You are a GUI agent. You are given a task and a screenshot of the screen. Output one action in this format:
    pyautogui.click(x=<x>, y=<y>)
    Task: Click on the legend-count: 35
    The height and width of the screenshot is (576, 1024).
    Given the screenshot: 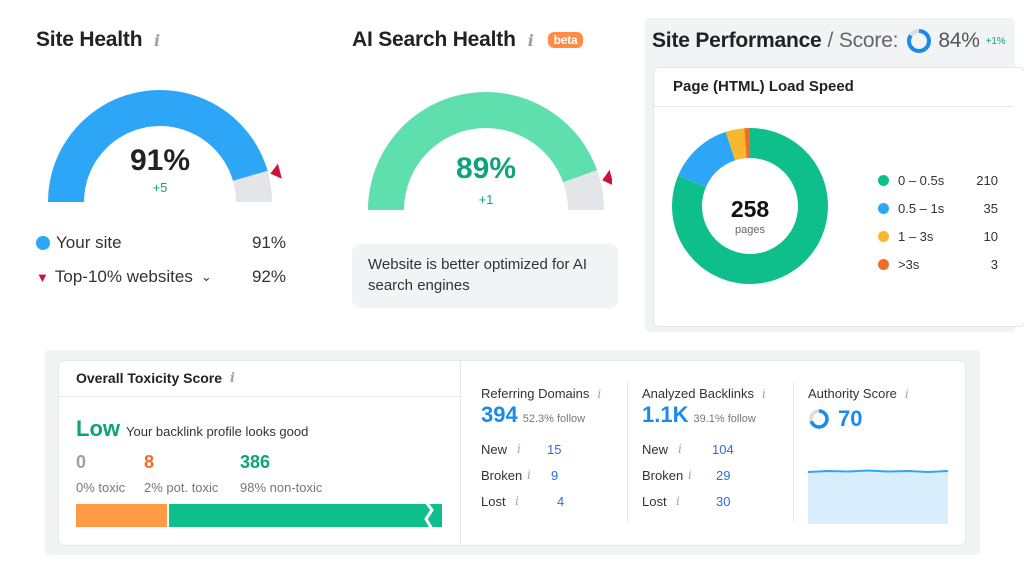 What is the action you would take?
    pyautogui.click(x=990, y=208)
    